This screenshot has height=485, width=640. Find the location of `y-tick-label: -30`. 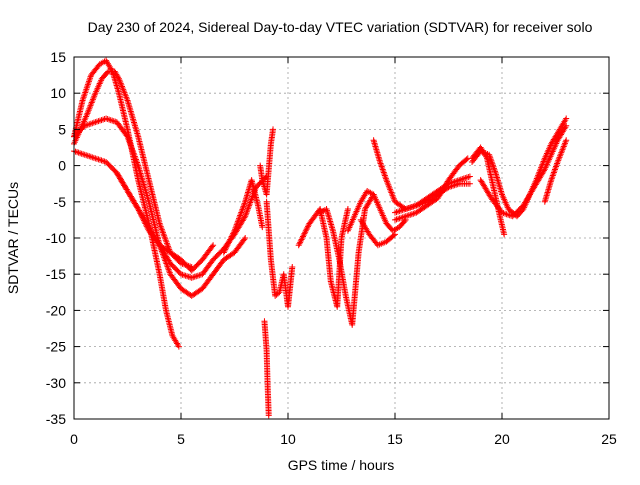

y-tick-label: -30 is located at coordinates (56, 383).